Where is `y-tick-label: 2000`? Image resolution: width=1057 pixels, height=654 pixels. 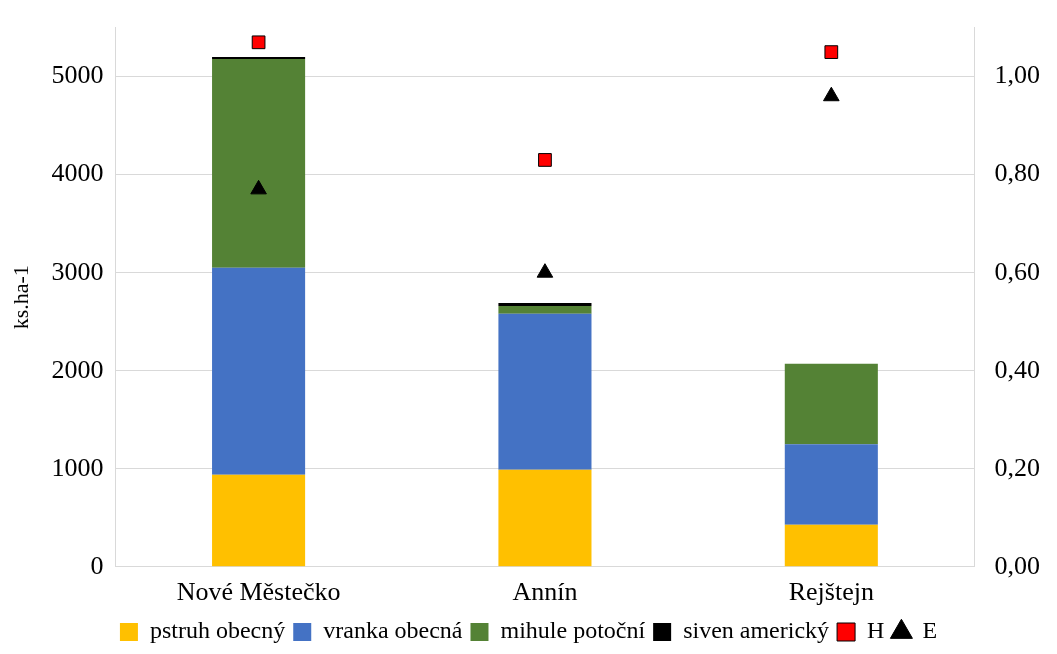
y-tick-label: 2000 is located at coordinates (77, 369).